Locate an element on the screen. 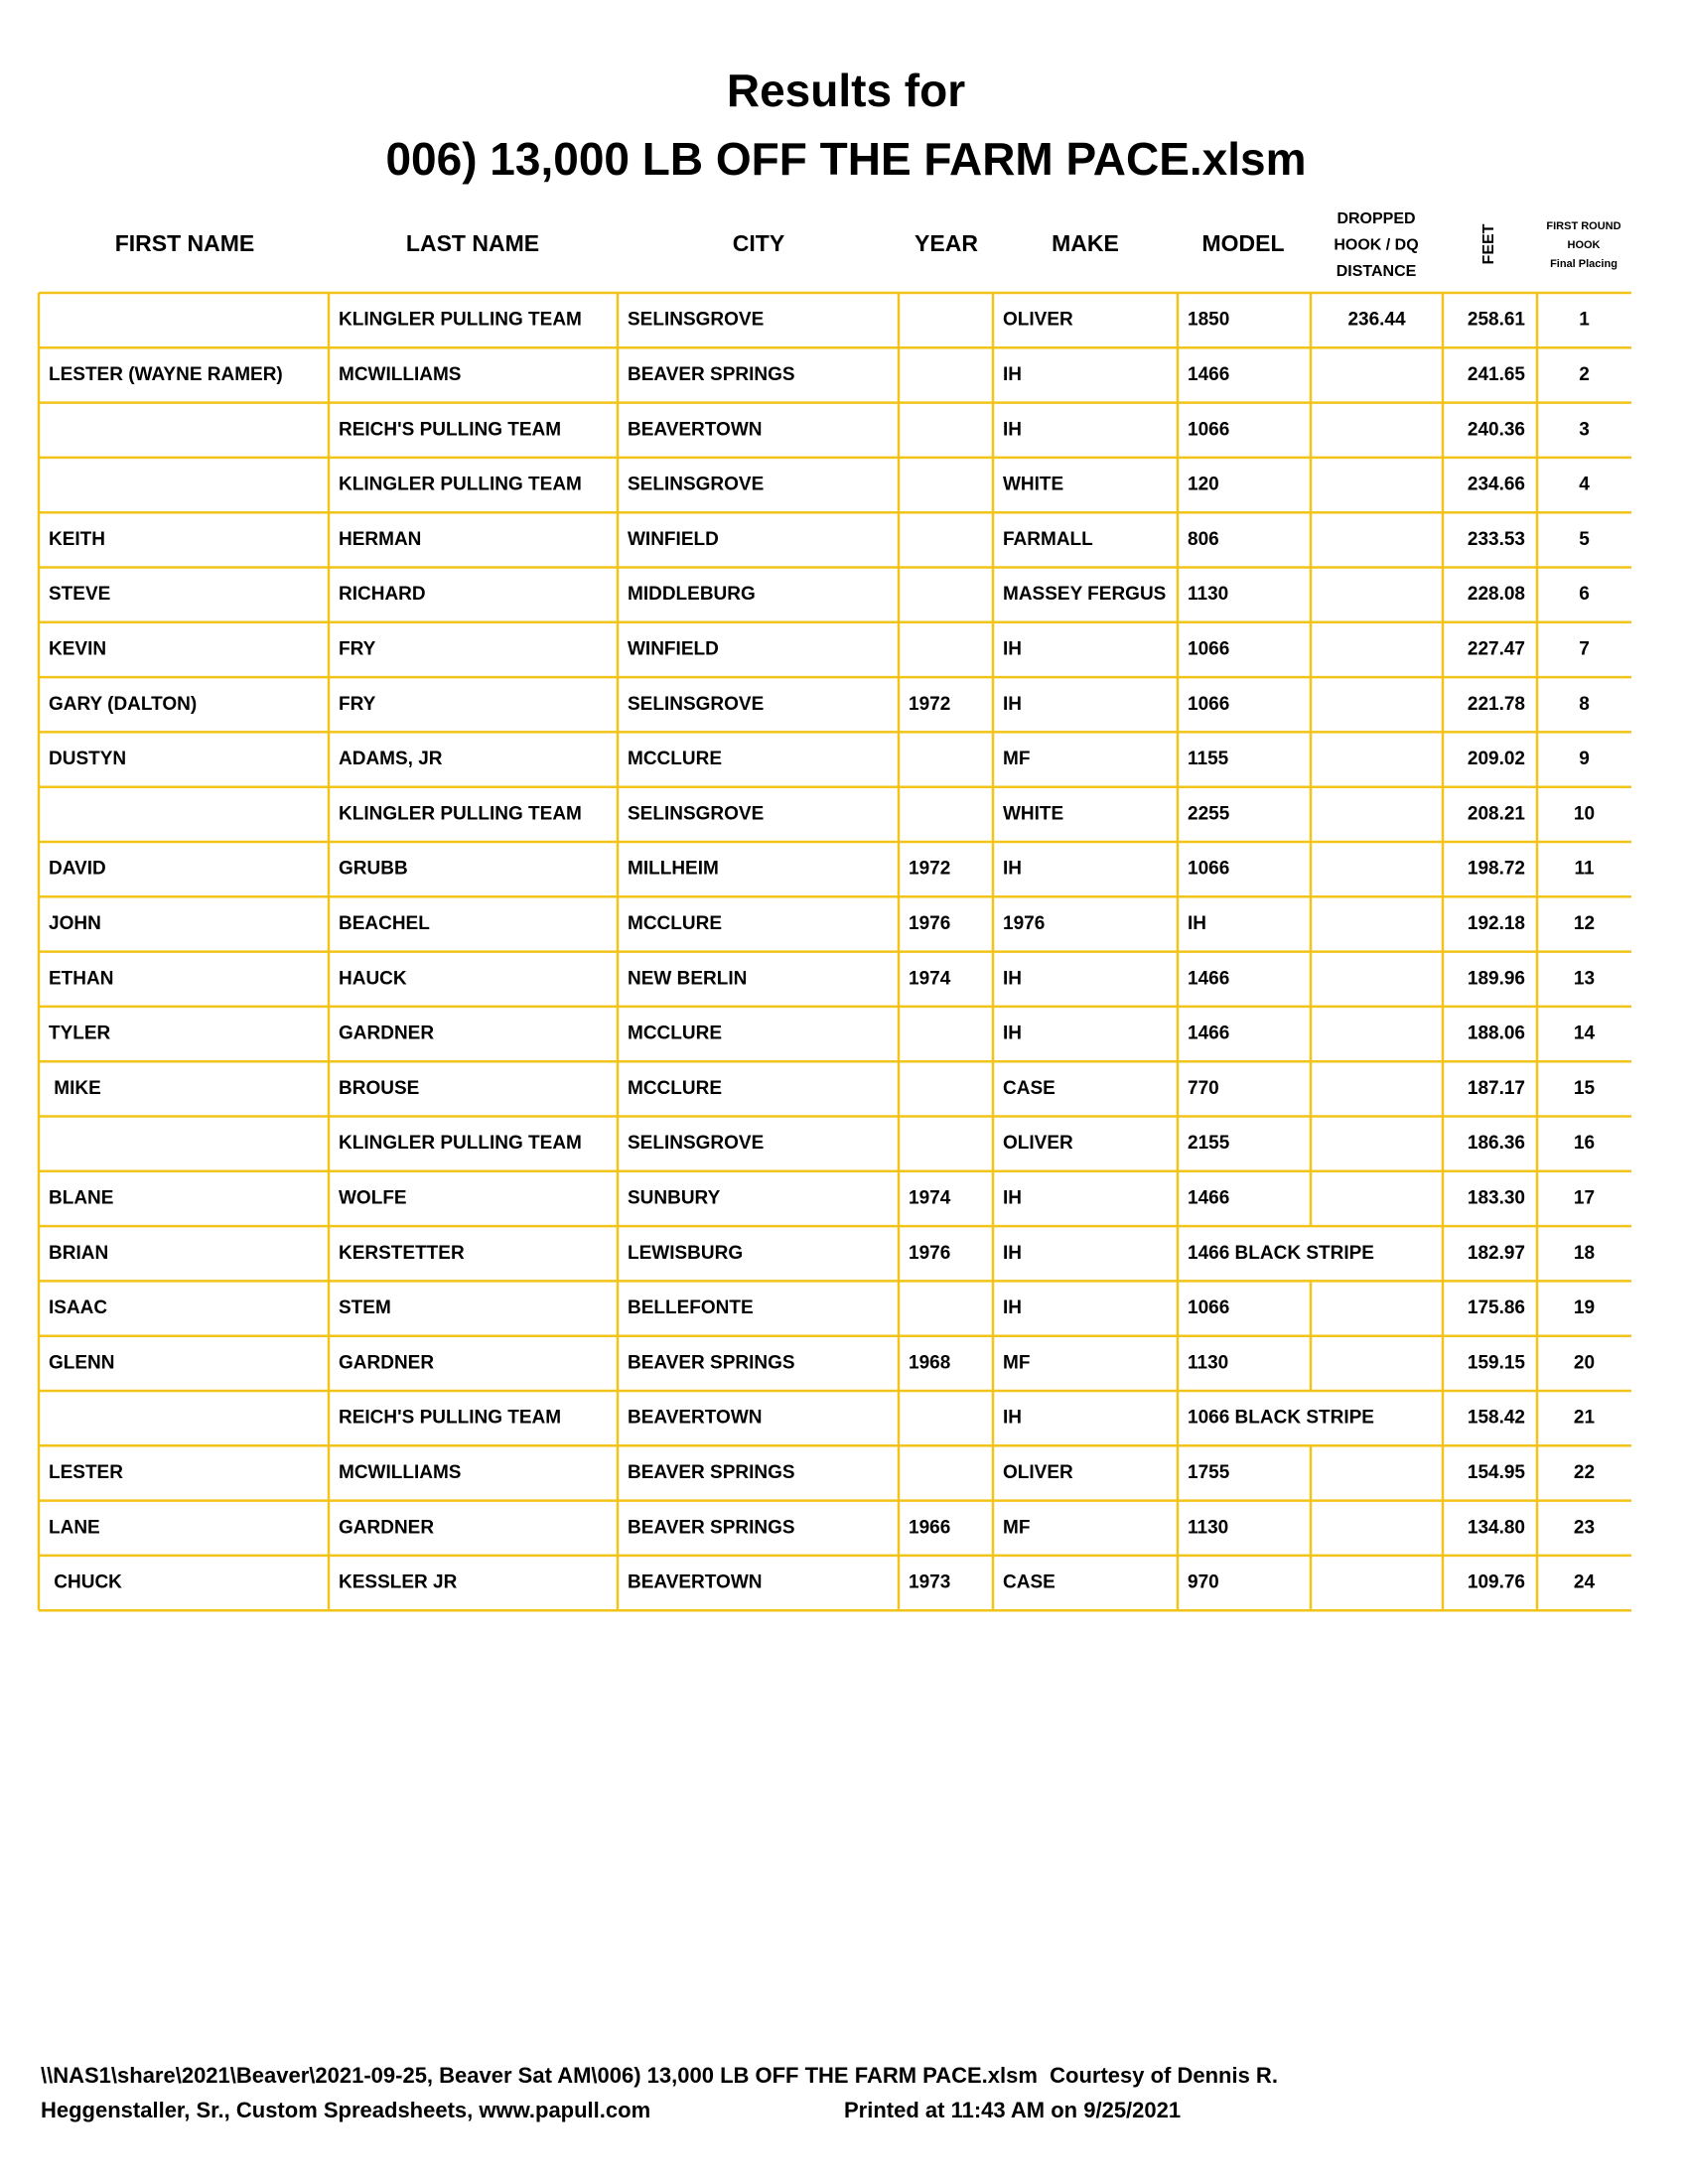 This screenshot has width=1688, height=2184. column-header: Final Placing is located at coordinates (1584, 264).